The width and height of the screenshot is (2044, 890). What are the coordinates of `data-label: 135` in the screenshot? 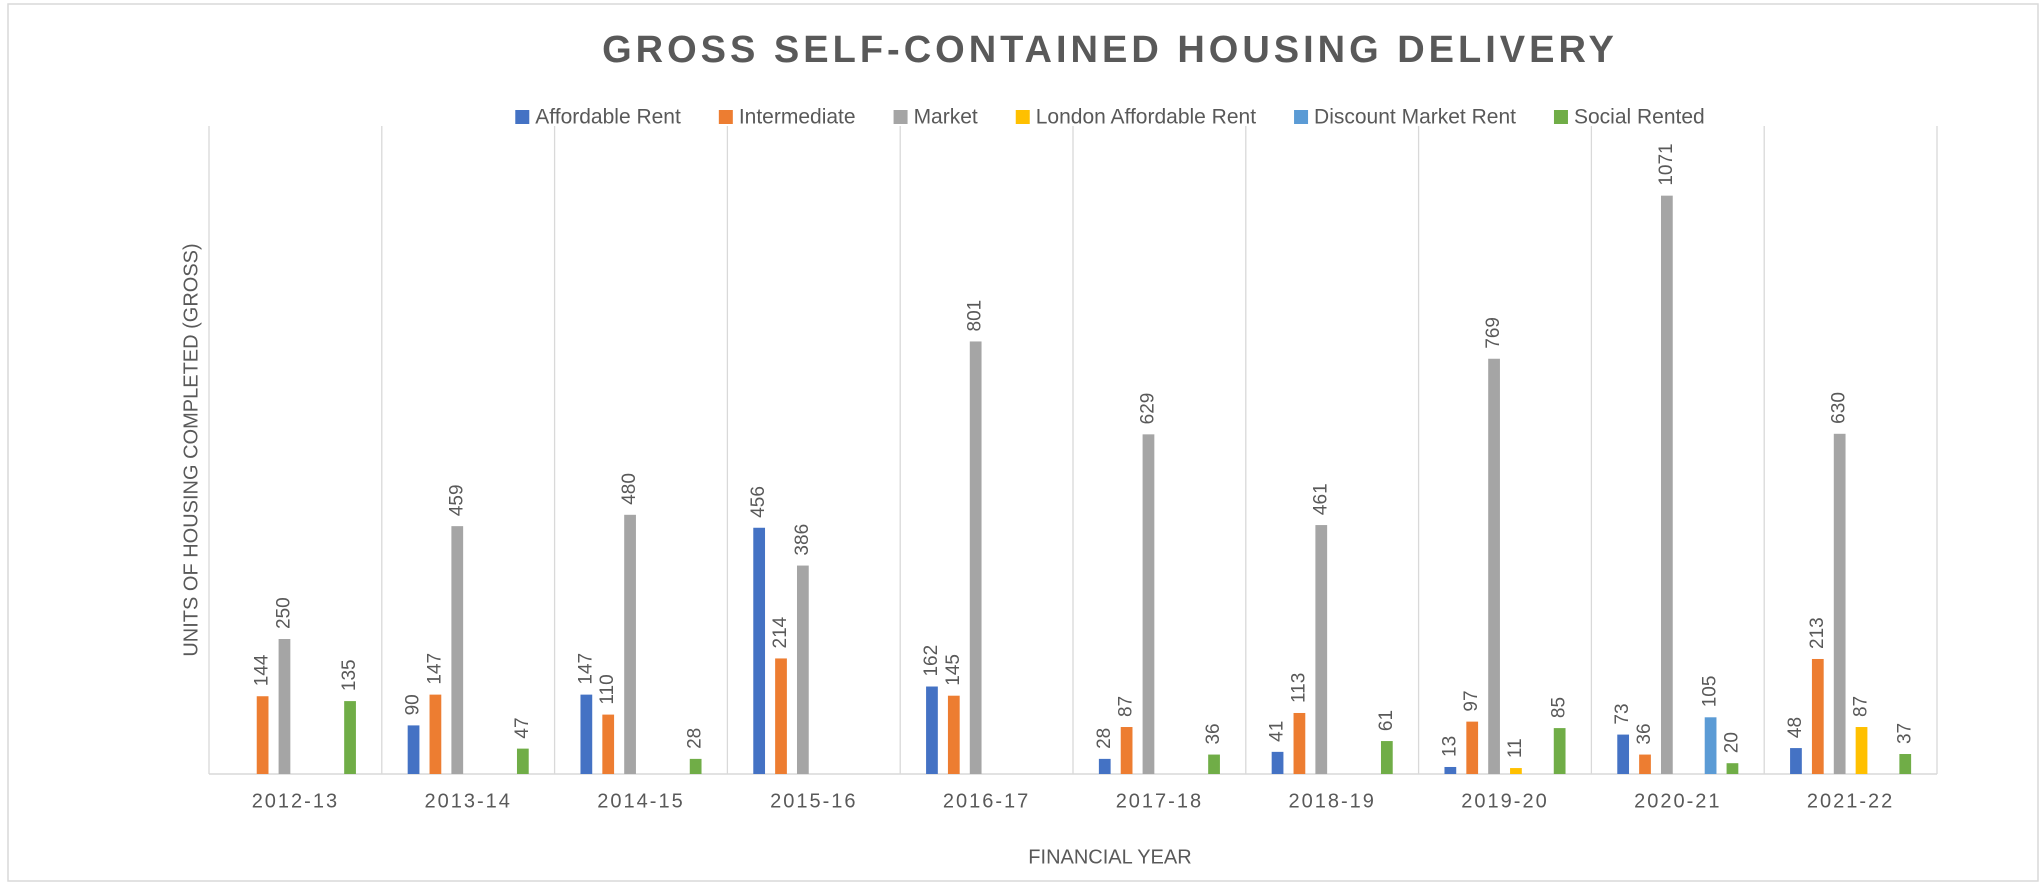 It's located at (349, 675).